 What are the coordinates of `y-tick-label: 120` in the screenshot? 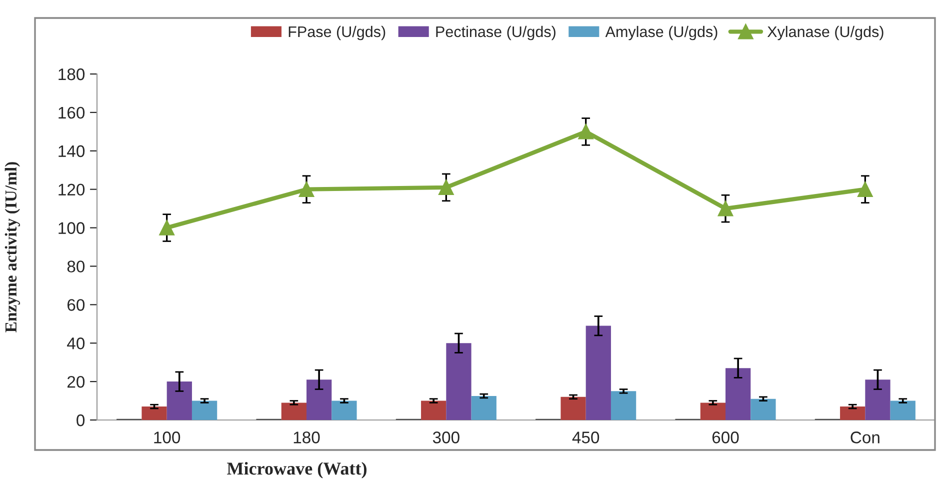 It's located at (71, 190).